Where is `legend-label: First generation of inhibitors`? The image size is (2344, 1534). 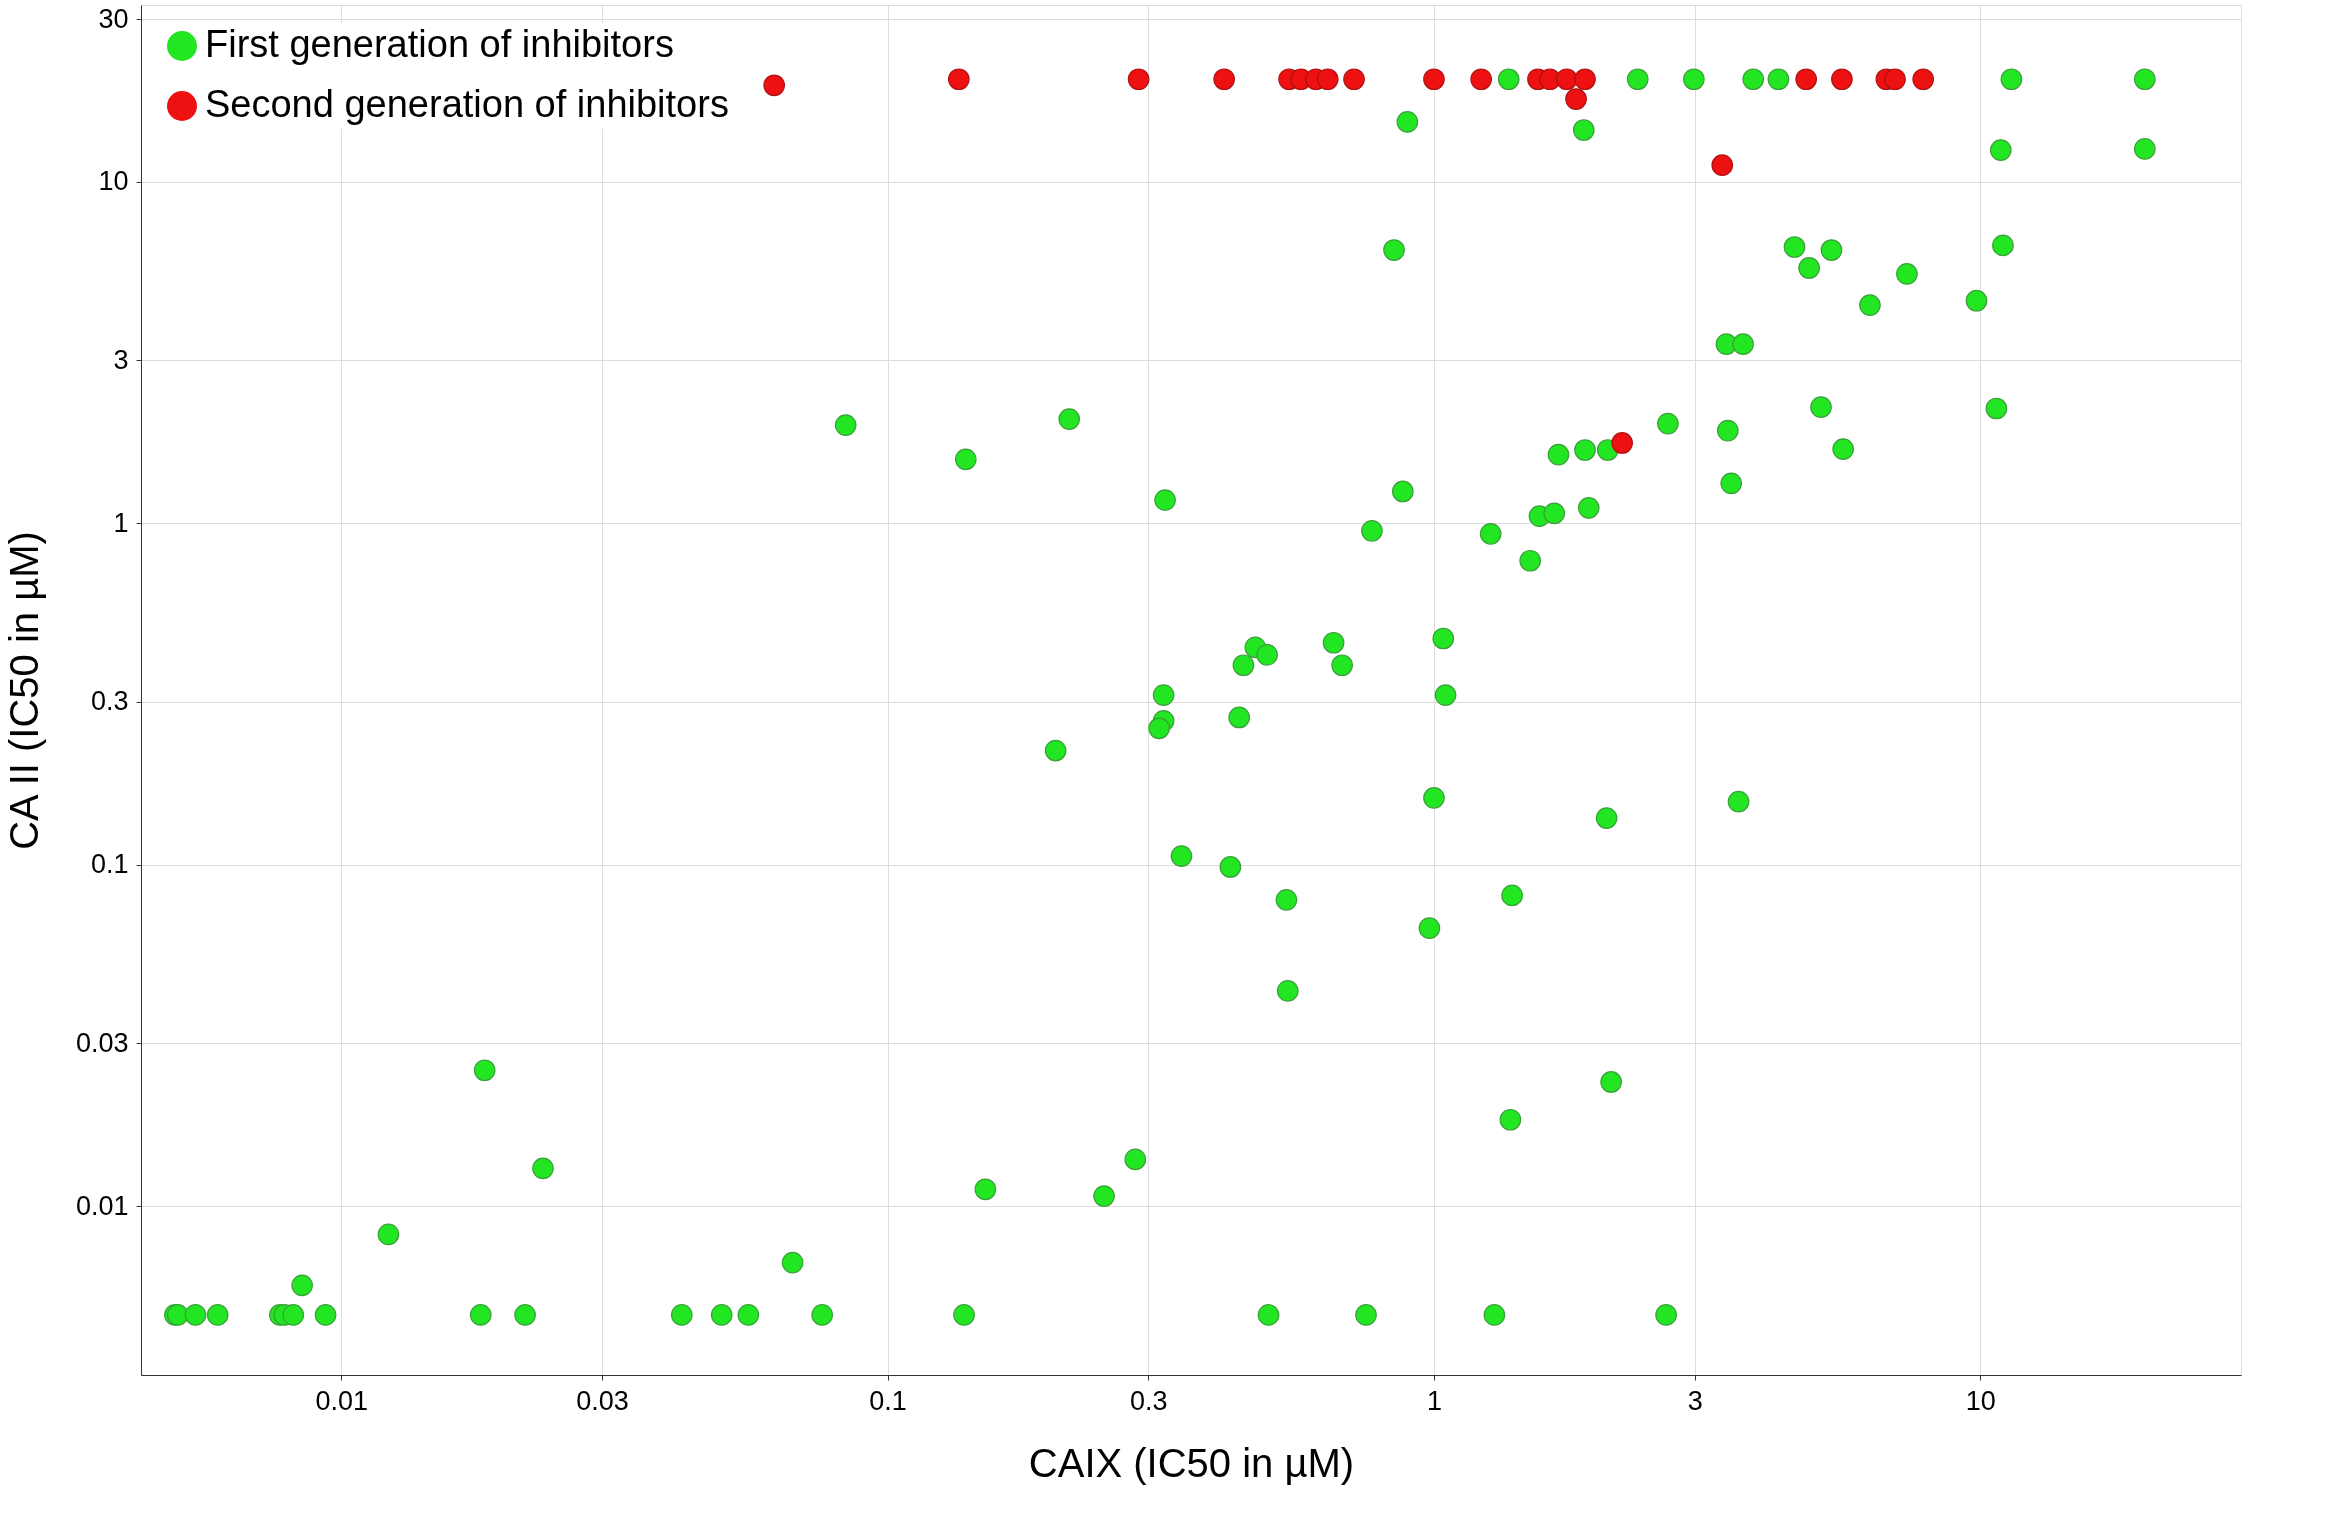
legend-label: First generation of inhibitors is located at coordinates (439, 44).